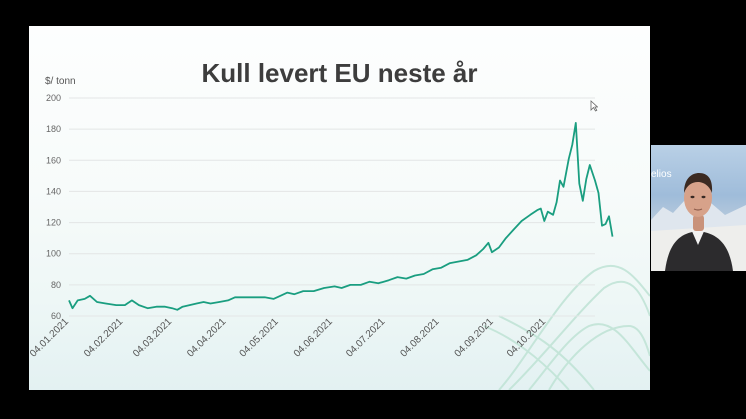  I want to click on x-tick-label: 04.04.2021, so click(206, 337).